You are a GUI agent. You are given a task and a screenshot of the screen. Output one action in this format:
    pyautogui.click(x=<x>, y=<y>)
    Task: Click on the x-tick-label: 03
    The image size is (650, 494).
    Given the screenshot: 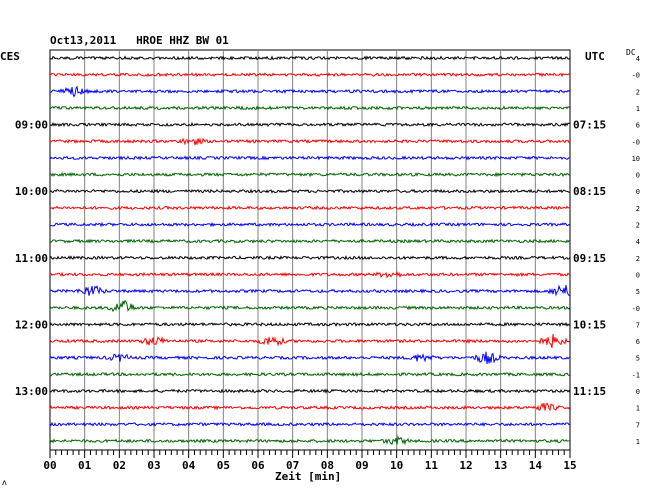 What is the action you would take?
    pyautogui.click(x=153, y=465)
    